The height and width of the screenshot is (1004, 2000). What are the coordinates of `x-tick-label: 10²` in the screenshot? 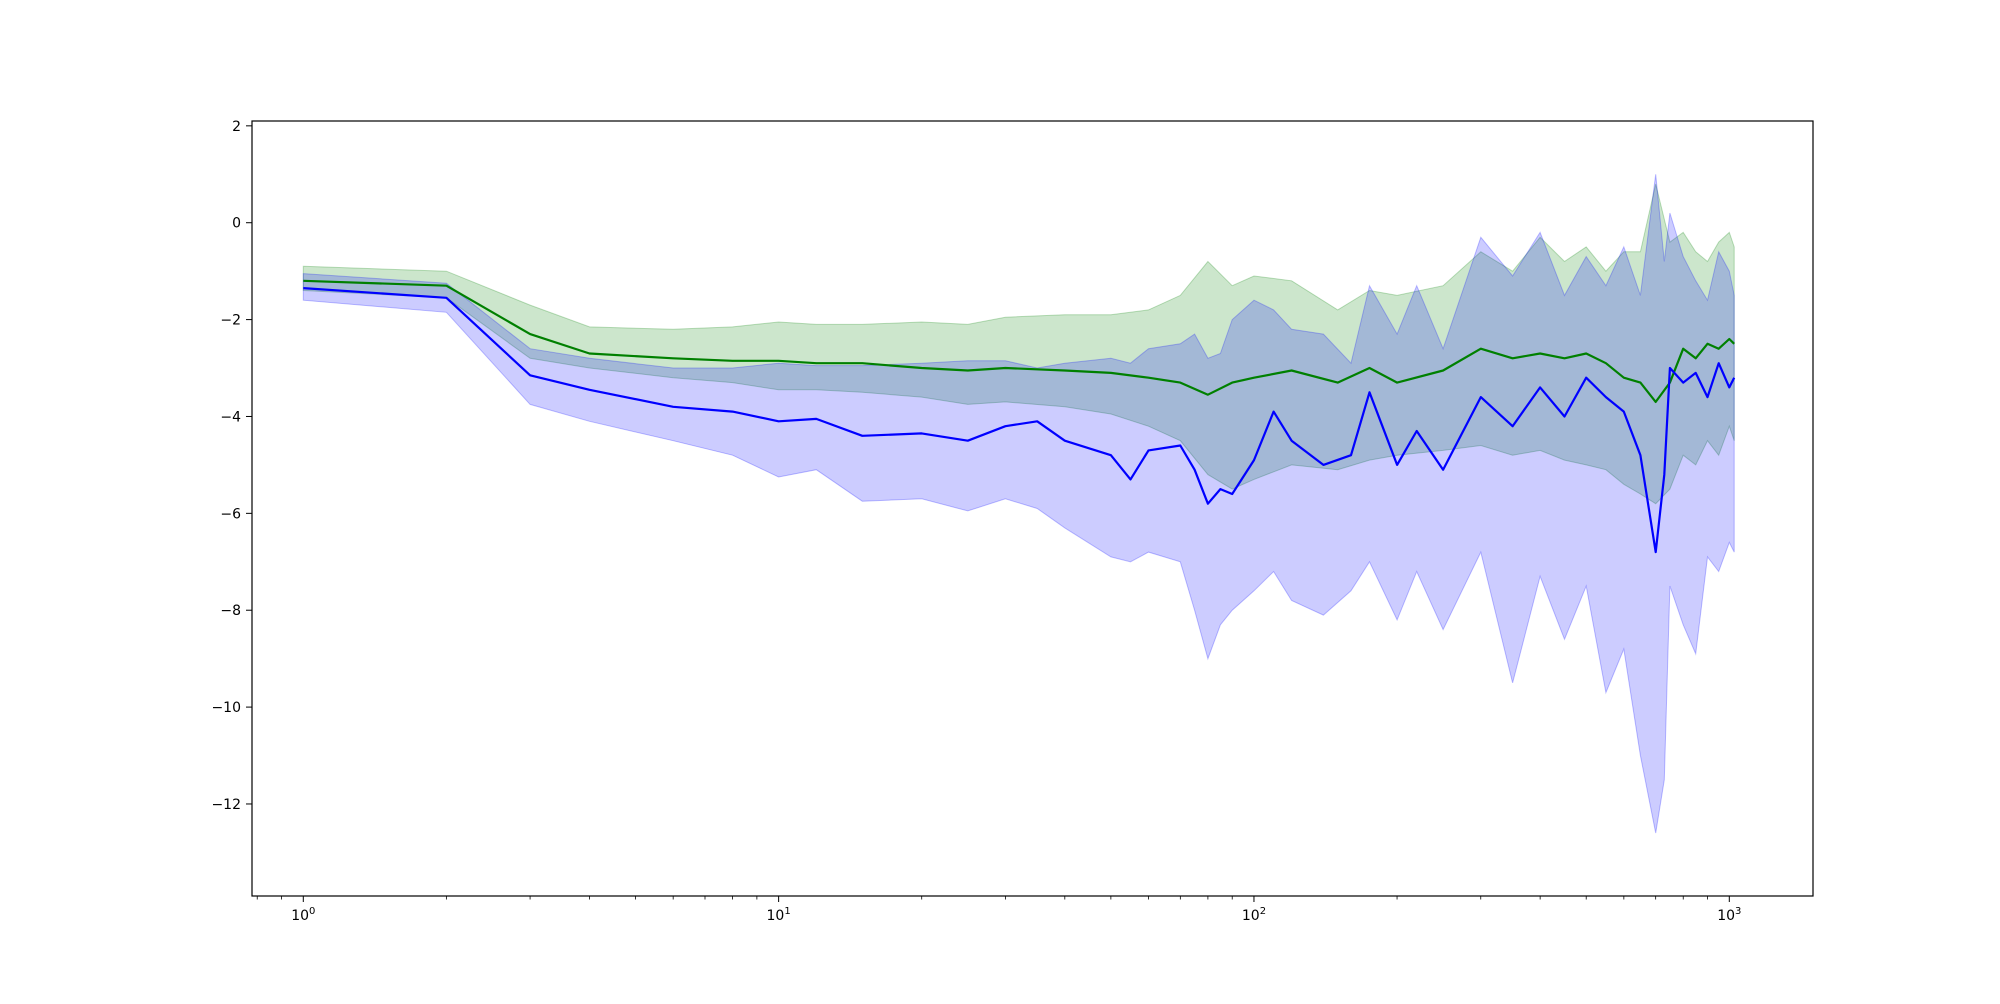 It's located at (1254, 915).